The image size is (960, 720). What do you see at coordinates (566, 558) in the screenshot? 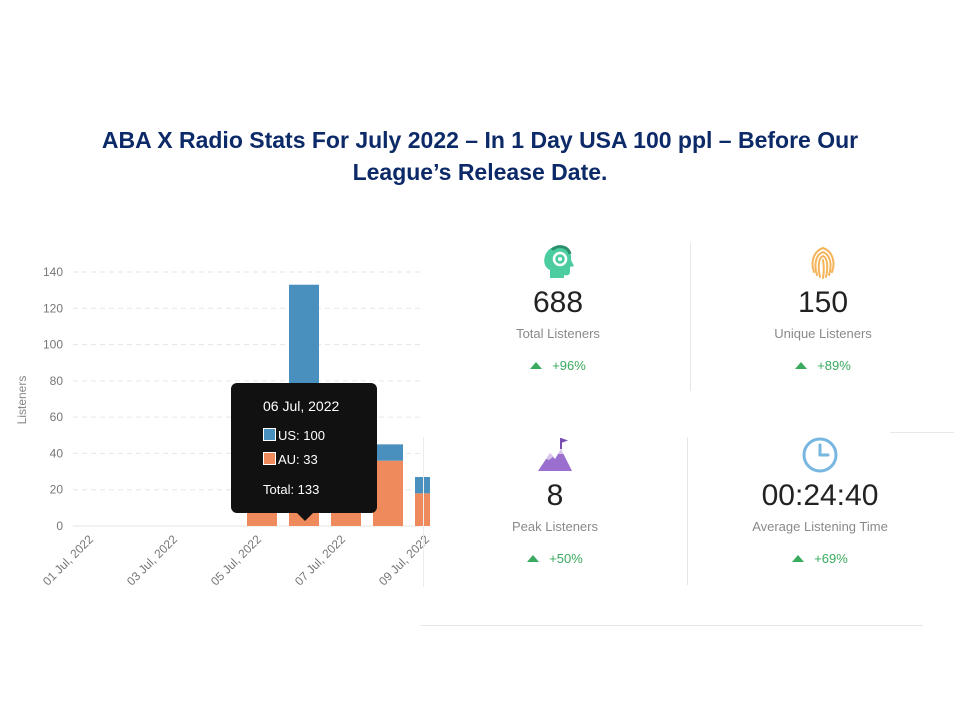
I see `stat-change-value: +50%` at bounding box center [566, 558].